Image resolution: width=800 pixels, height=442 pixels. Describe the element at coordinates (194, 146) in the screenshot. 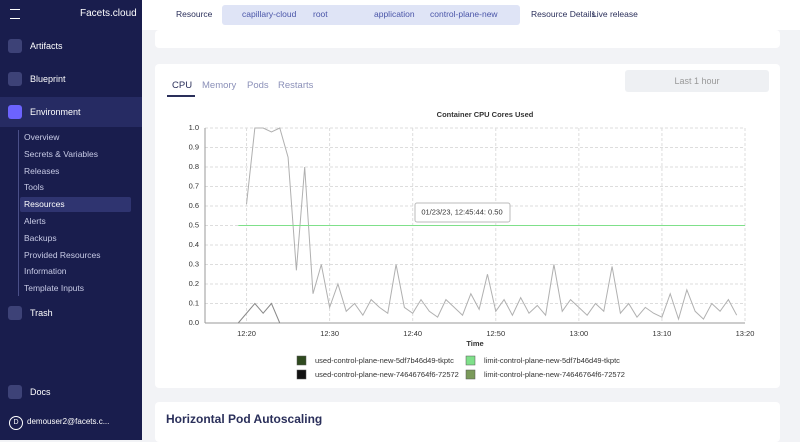

I see `y-tick-label: 0.9` at that location.